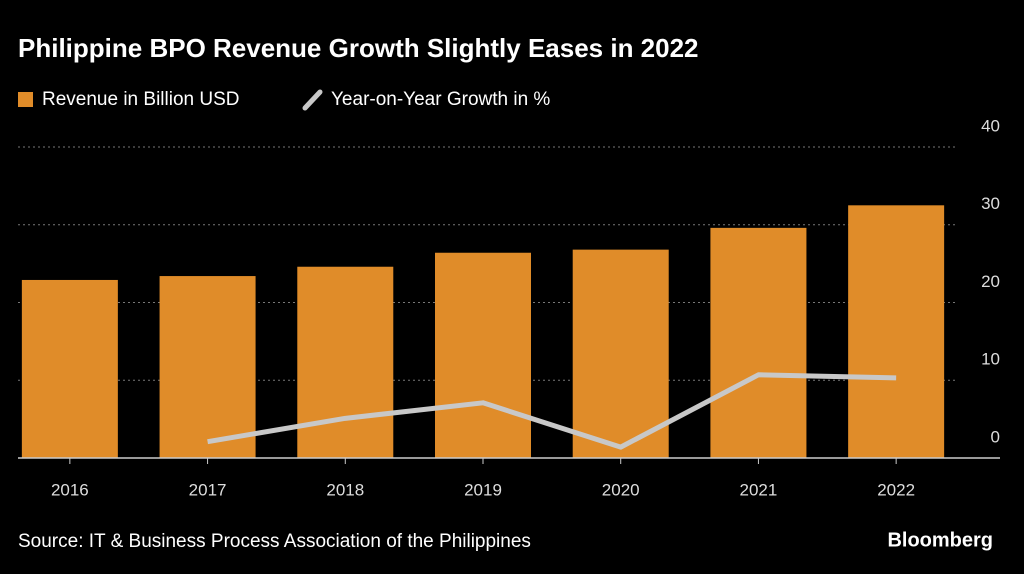 The height and width of the screenshot is (574, 1024). Describe the element at coordinates (990, 359) in the screenshot. I see `y-tick-label: 10` at that location.